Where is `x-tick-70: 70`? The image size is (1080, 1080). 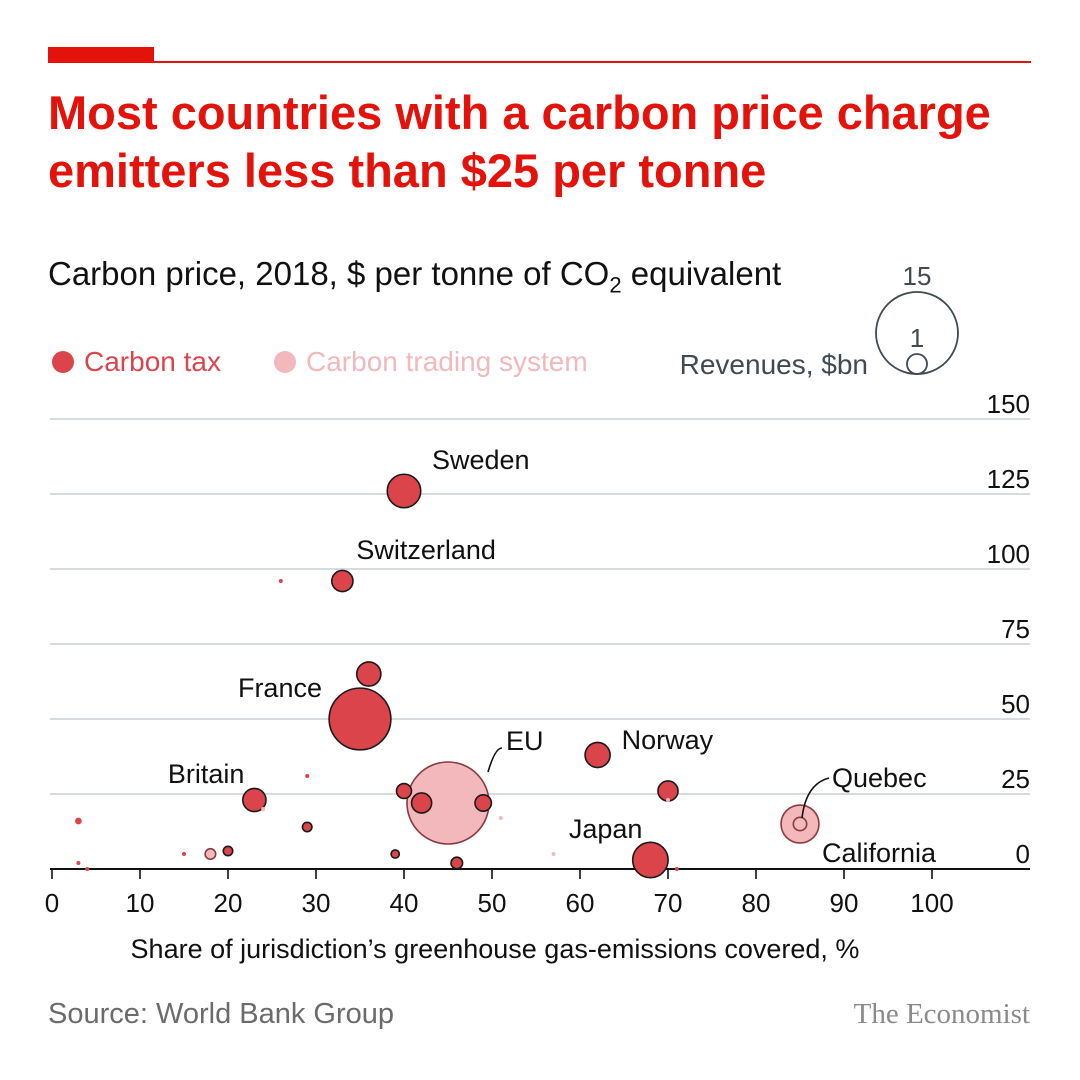 x-tick-70: 70 is located at coordinates (668, 903).